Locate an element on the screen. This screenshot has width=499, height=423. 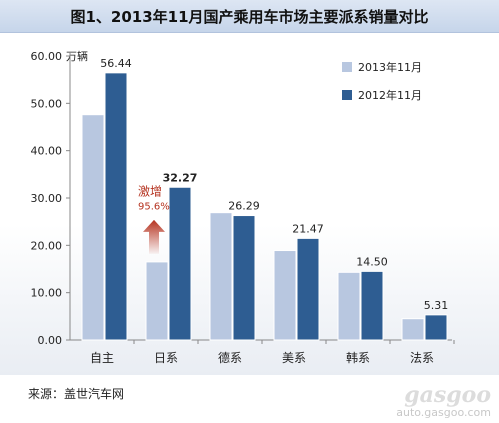
data-label: 21.47 is located at coordinates (308, 228).